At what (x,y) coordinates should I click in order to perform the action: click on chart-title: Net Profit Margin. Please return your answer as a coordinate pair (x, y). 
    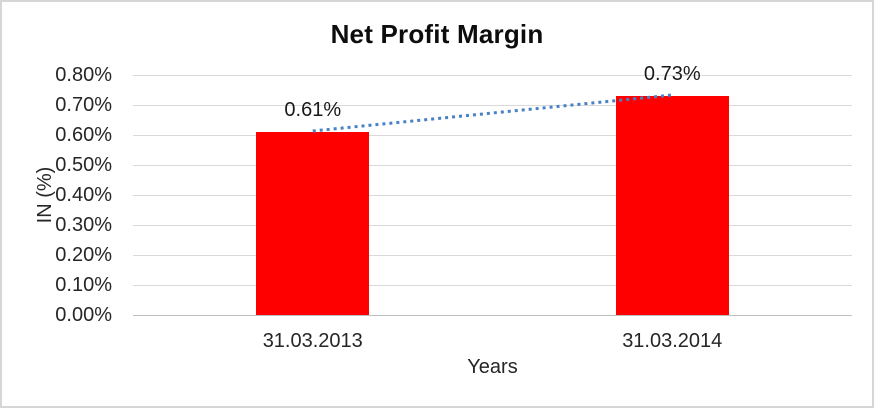
    Looking at the image, I should click on (437, 34).